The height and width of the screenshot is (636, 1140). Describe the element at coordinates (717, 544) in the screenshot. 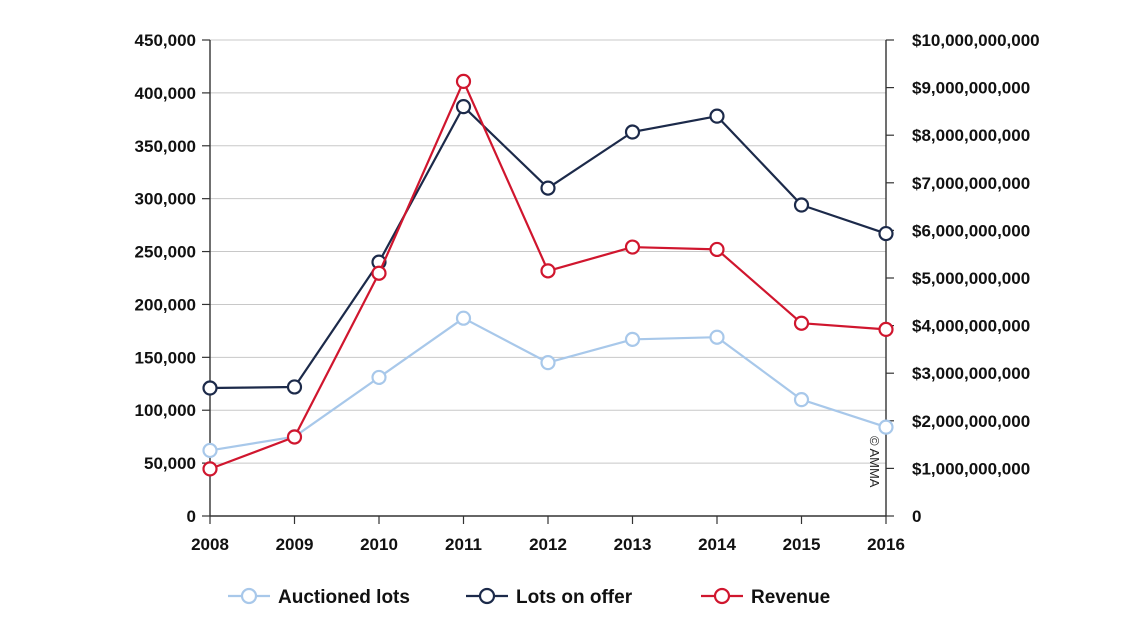

I see `x-tick-label: 2014` at that location.